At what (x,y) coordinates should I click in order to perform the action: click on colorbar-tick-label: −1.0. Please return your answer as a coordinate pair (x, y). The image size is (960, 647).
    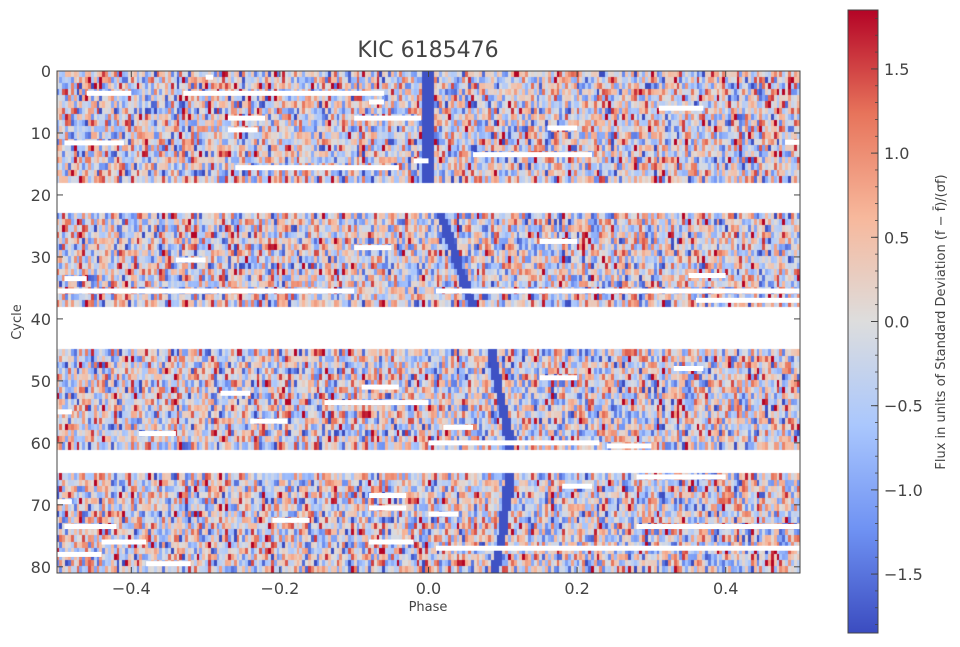
    Looking at the image, I should click on (903, 490).